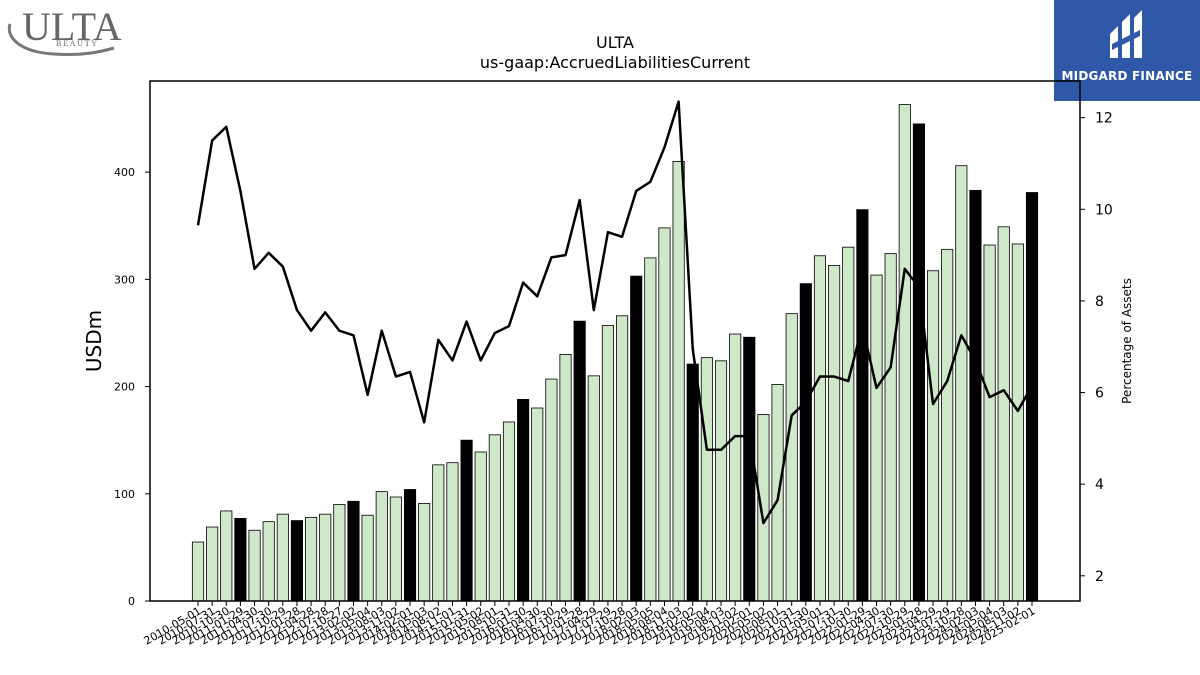 Image resolution: width=1200 pixels, height=675 pixels. Describe the element at coordinates (1096, 348) in the screenshot. I see `right-axis-ticks: 2 4 6 8 10 12` at that location.